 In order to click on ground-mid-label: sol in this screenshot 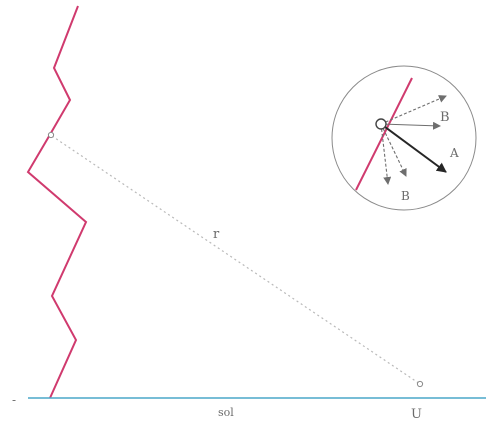, I will do `click(226, 412)`.